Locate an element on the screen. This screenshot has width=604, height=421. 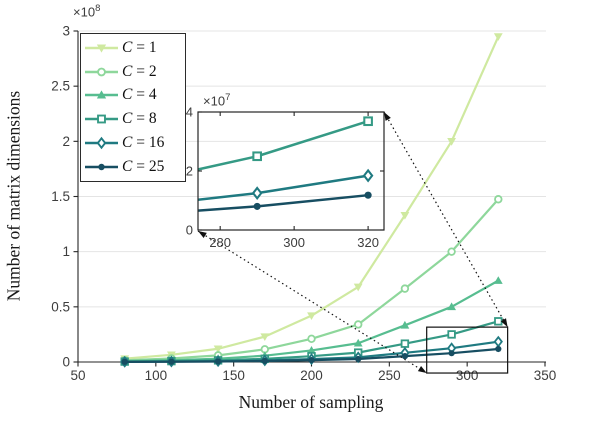
legend-label: C = 8 is located at coordinates (139, 119).